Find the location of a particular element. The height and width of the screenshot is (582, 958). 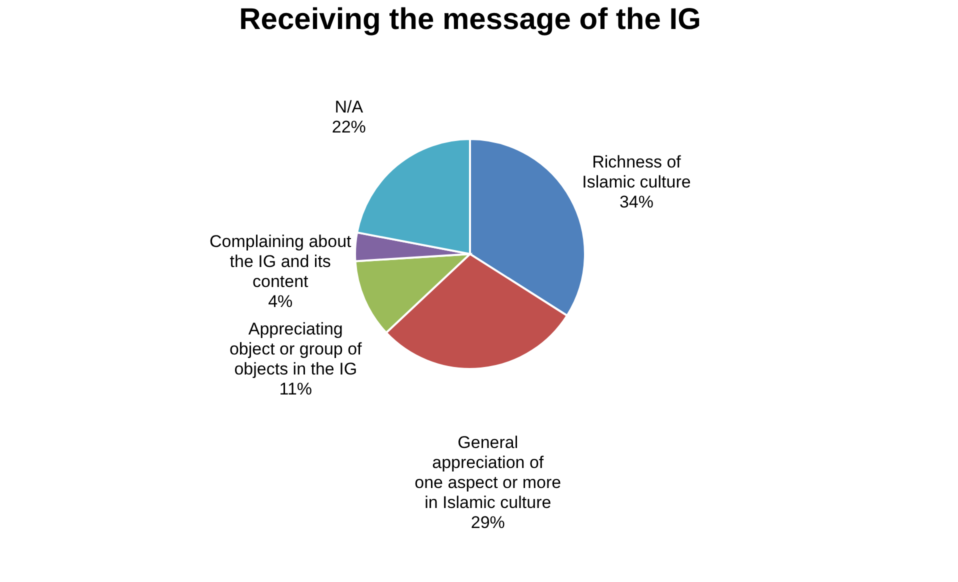

data-label: 34% is located at coordinates (636, 202).